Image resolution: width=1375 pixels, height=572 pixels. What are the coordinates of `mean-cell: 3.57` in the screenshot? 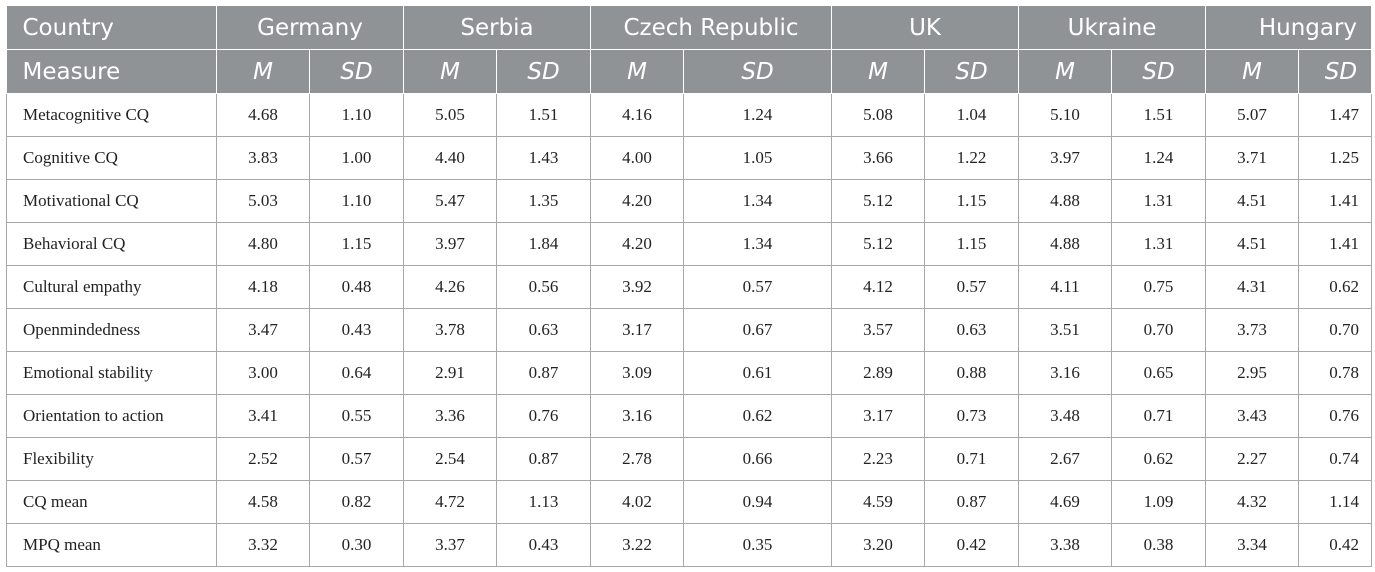 It's located at (878, 330).